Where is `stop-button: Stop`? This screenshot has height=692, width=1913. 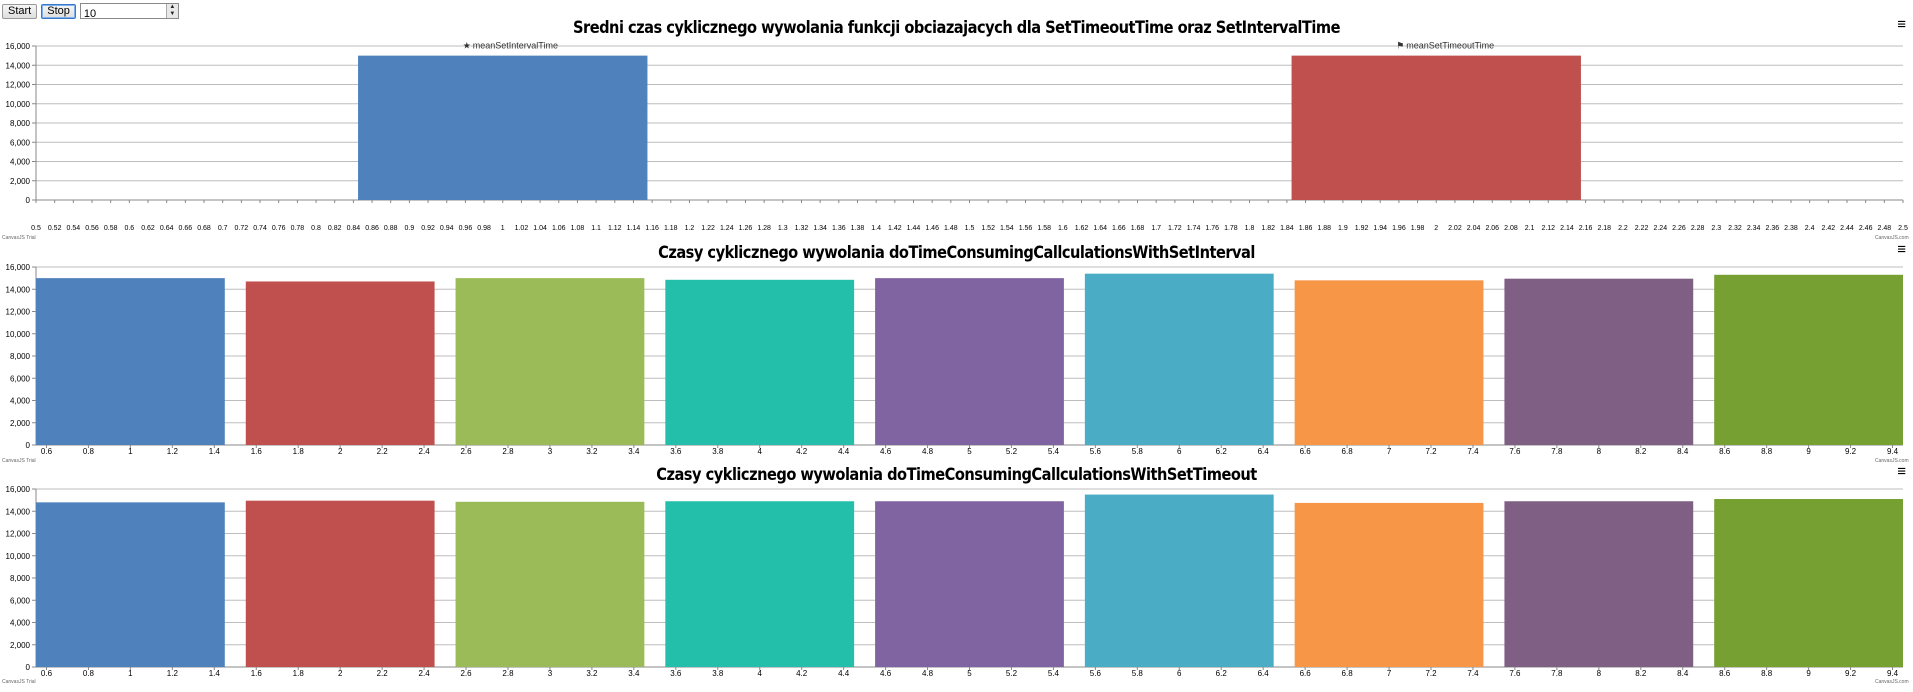 stop-button: Stop is located at coordinates (58, 11).